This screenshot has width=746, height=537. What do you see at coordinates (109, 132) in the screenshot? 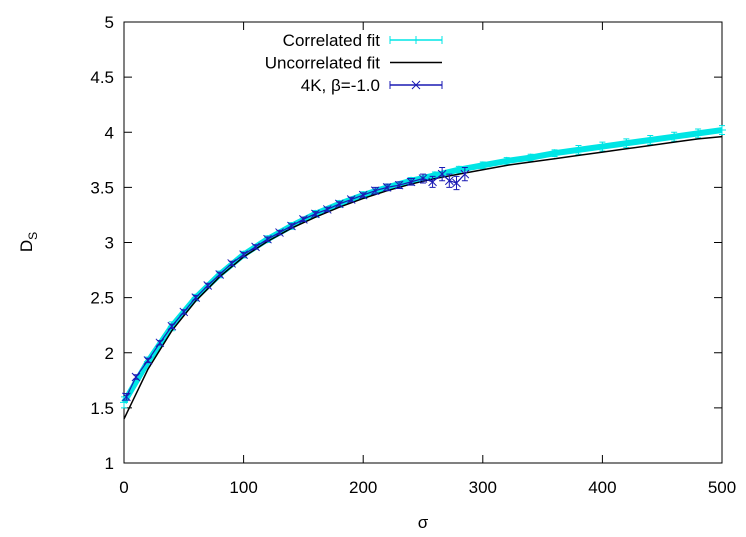
I see `y-tick-label: 4` at bounding box center [109, 132].